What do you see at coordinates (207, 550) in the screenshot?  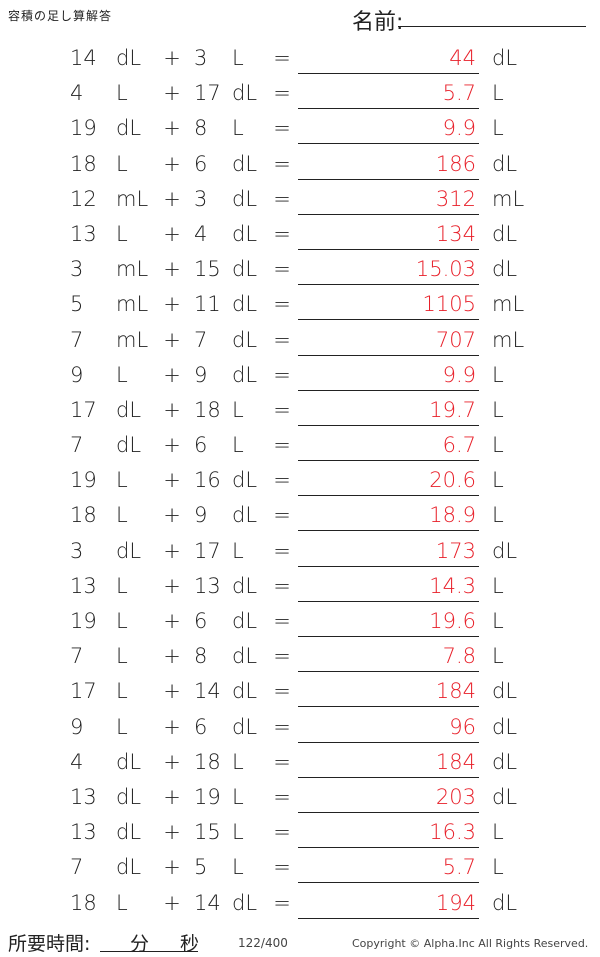 I see `second-number: 17` at bounding box center [207, 550].